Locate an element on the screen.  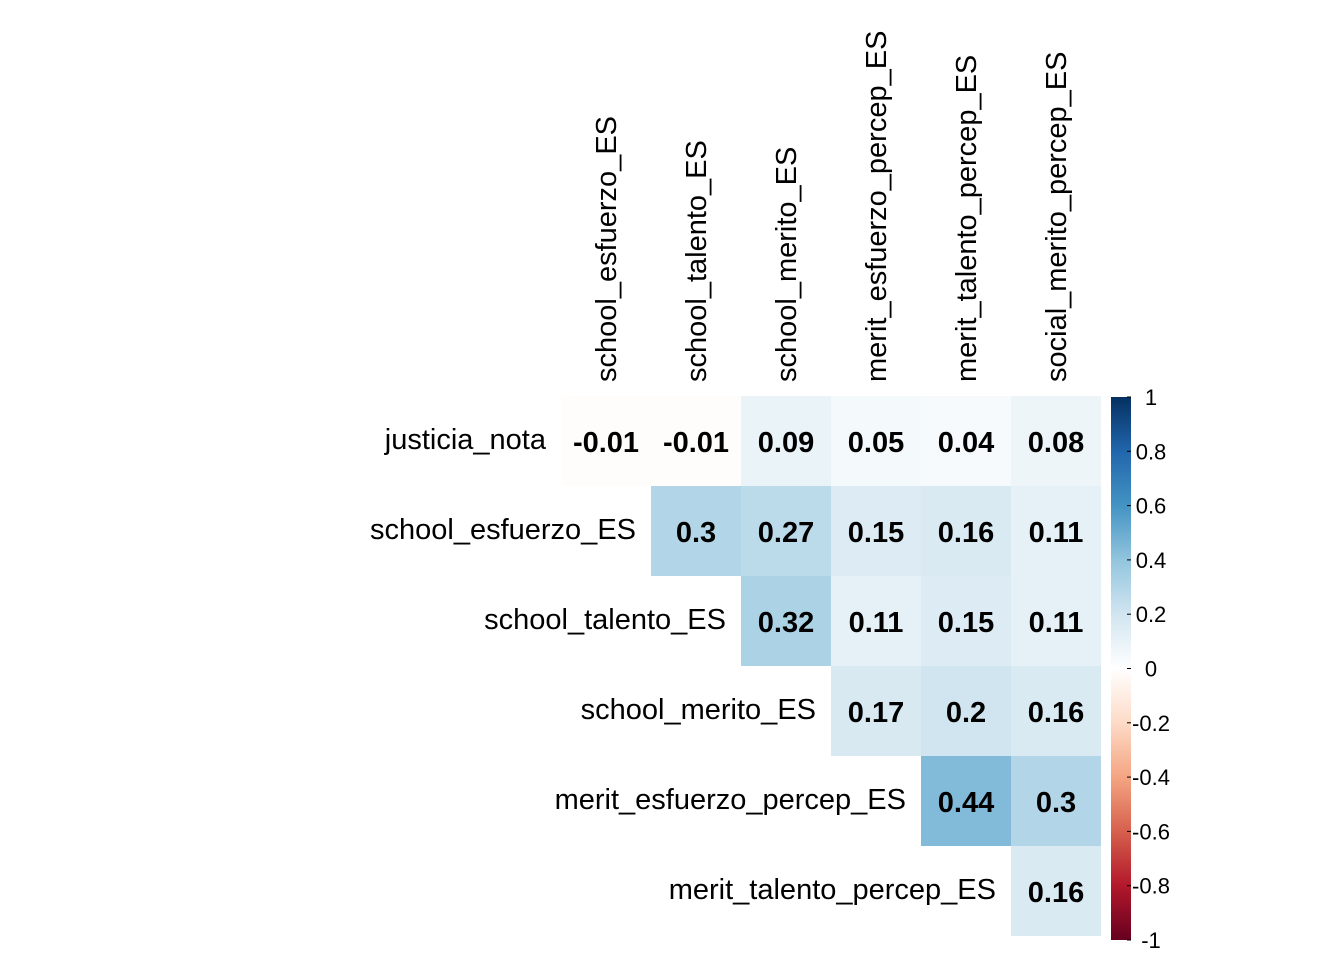
cell-value-label: 0.04 is located at coordinates (966, 443).